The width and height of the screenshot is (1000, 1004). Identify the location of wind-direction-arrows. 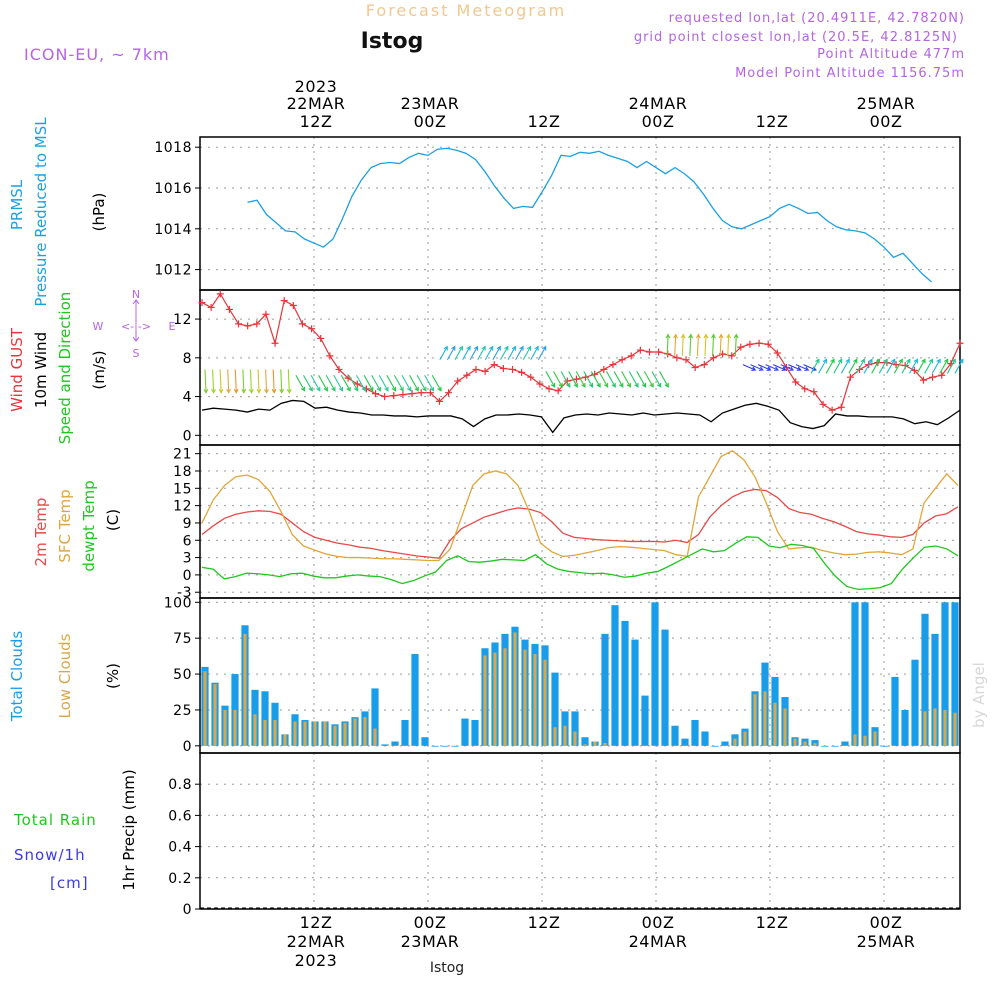
(583, 363).